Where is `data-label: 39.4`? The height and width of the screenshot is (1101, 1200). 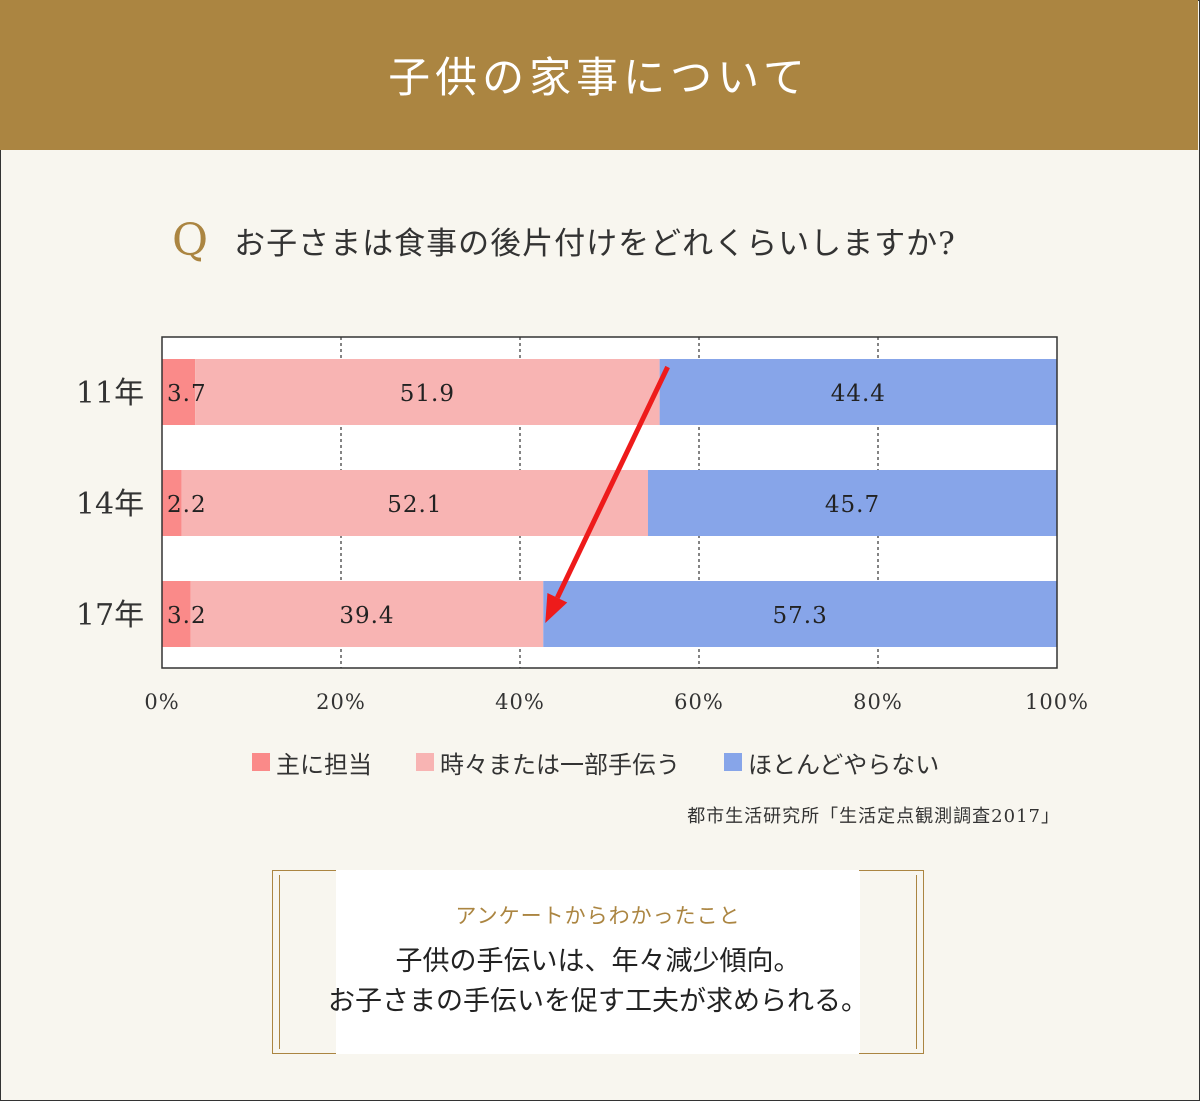
data-label: 39.4 is located at coordinates (366, 616).